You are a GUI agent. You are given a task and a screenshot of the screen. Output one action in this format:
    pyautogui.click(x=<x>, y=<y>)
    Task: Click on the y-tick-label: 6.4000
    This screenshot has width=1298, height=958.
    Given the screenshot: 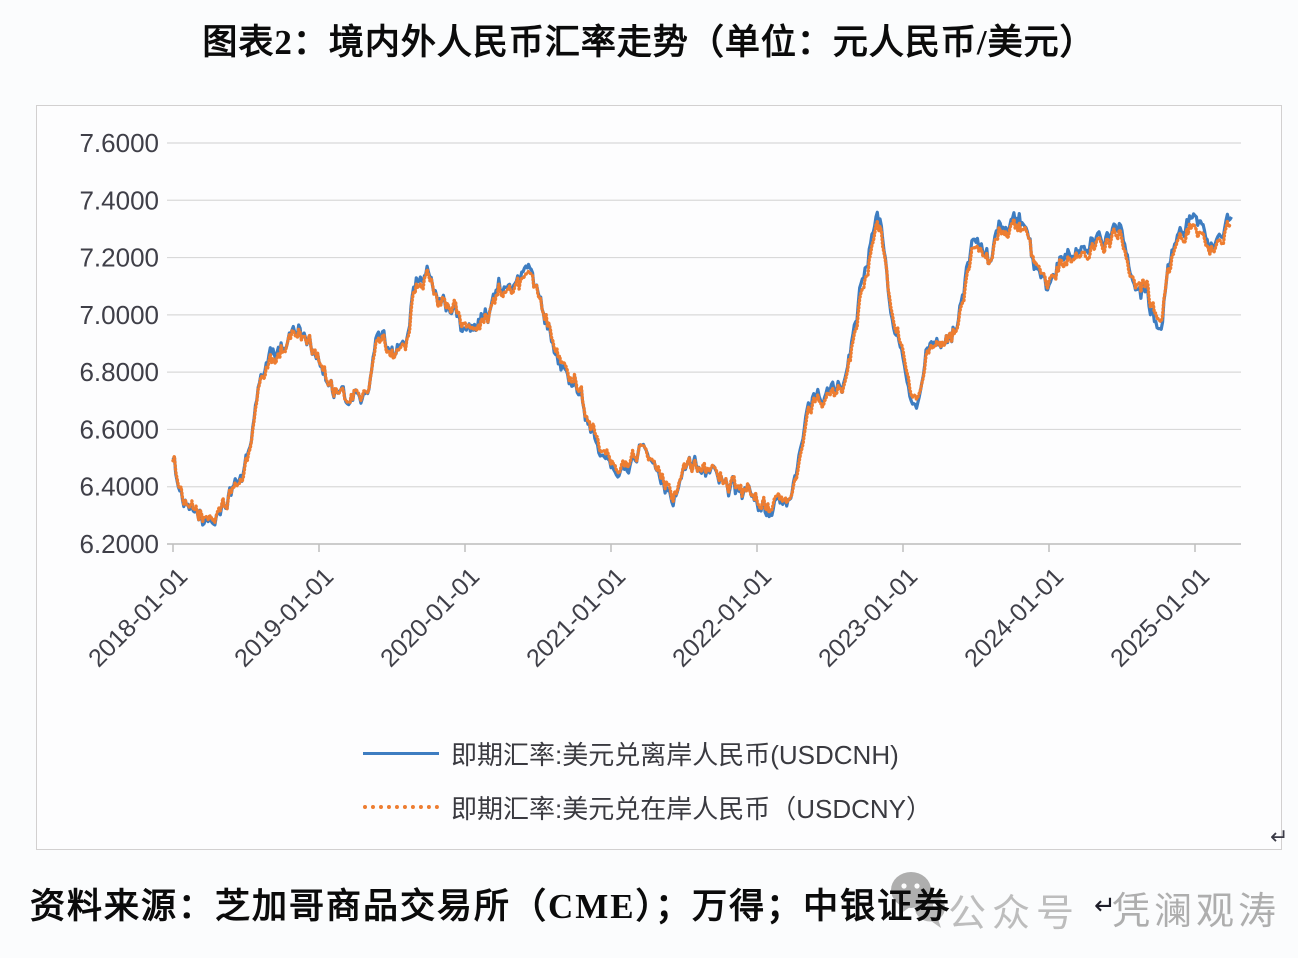 What is the action you would take?
    pyautogui.click(x=119, y=487)
    